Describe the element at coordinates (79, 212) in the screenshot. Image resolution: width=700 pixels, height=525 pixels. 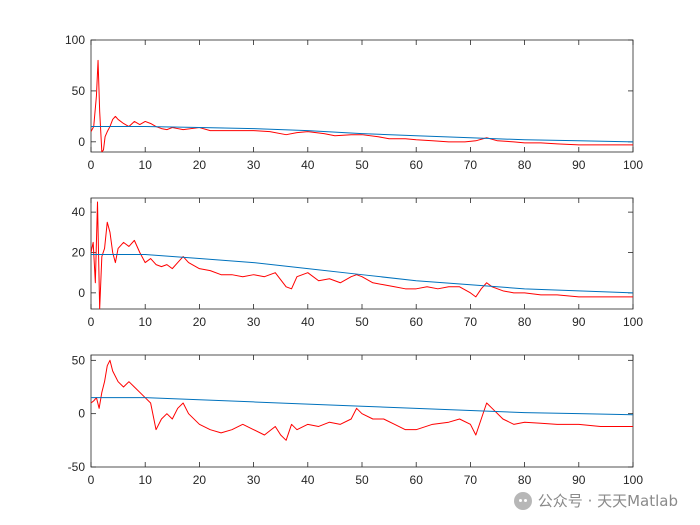
I see `y-tick-label: 40` at that location.